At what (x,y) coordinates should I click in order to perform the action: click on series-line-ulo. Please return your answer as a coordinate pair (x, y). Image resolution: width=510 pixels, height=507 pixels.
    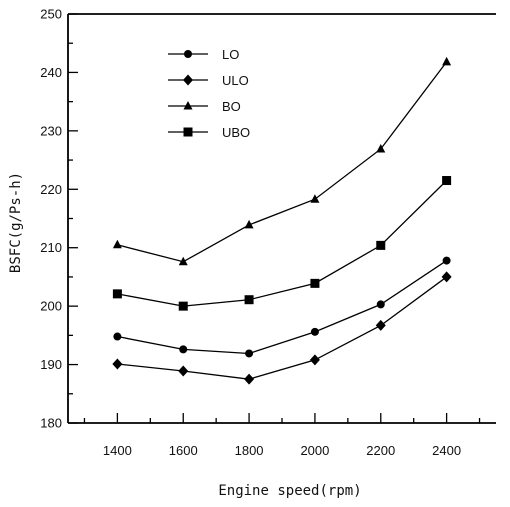
    Looking at the image, I should click on (282, 328).